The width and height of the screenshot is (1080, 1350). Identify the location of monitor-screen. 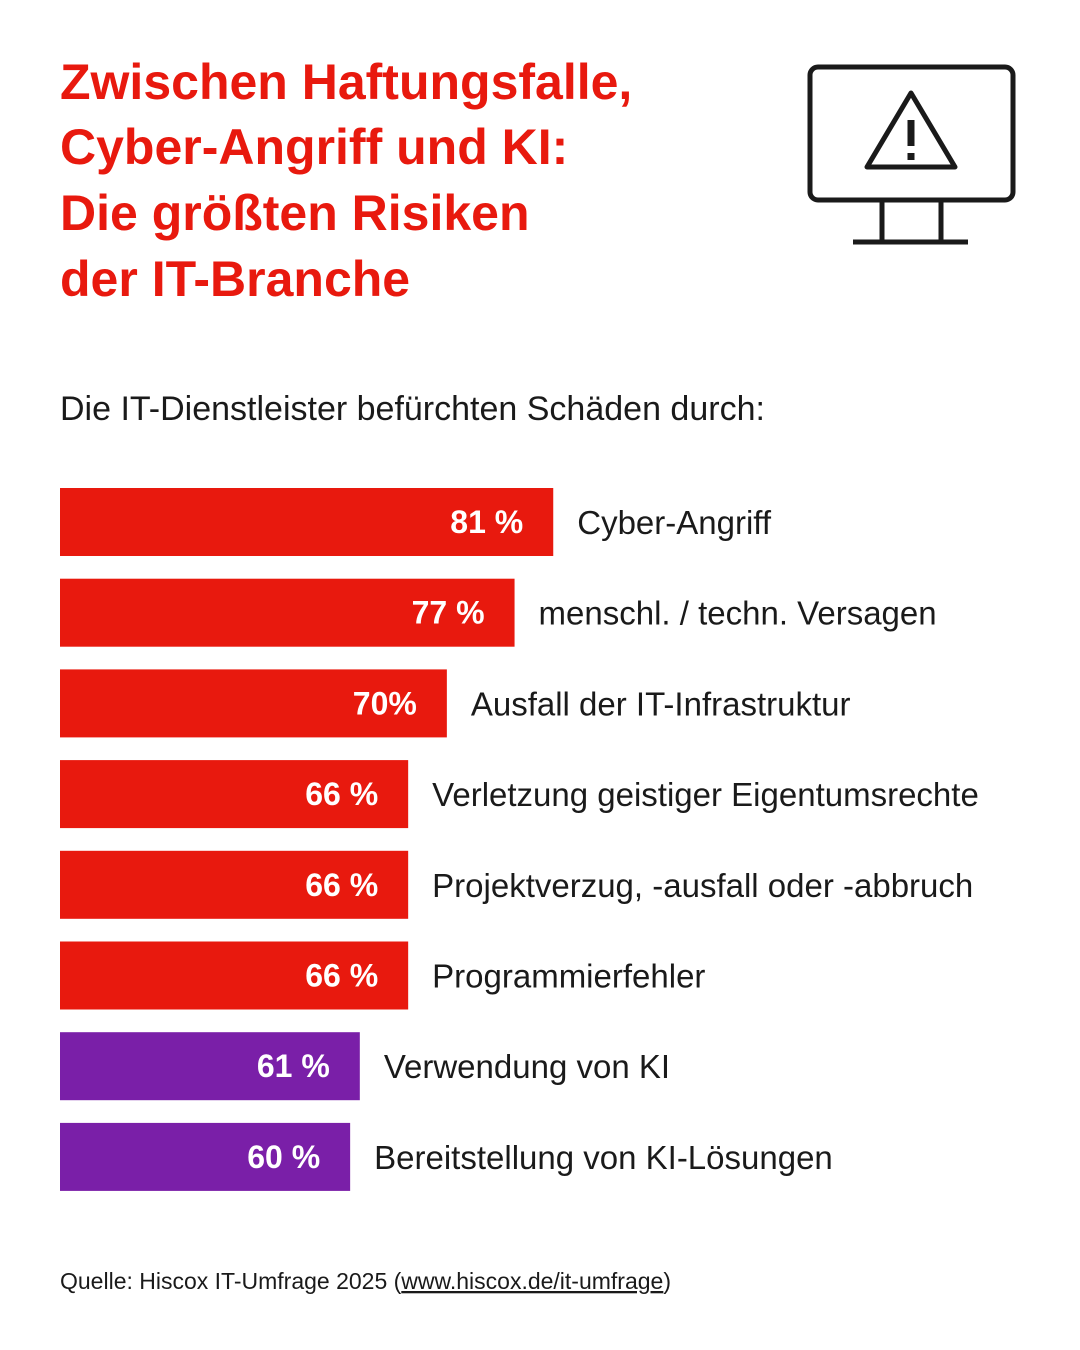
(911, 133).